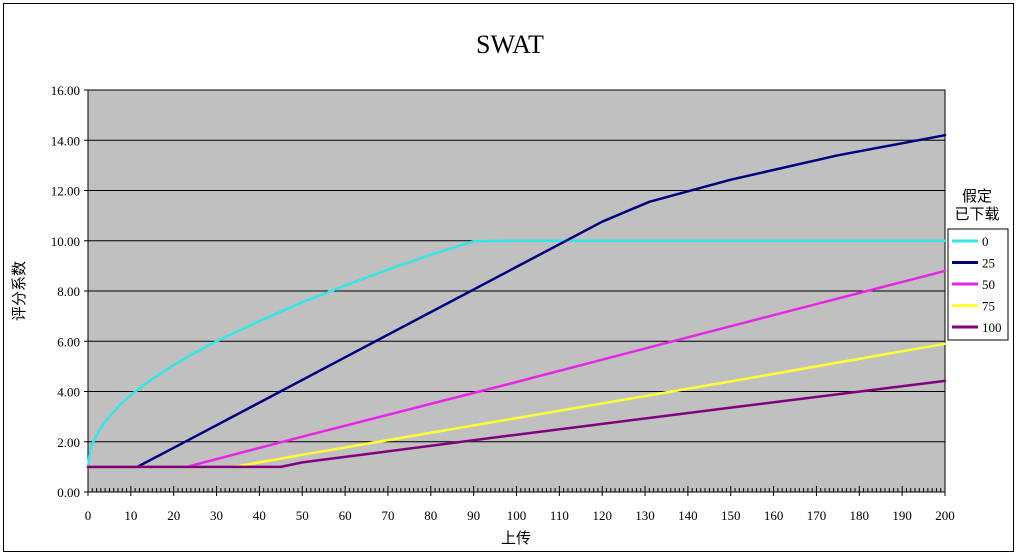 This screenshot has height=557, width=1019. What do you see at coordinates (65, 241) in the screenshot?
I see `y-tick-label: 10.00` at bounding box center [65, 241].